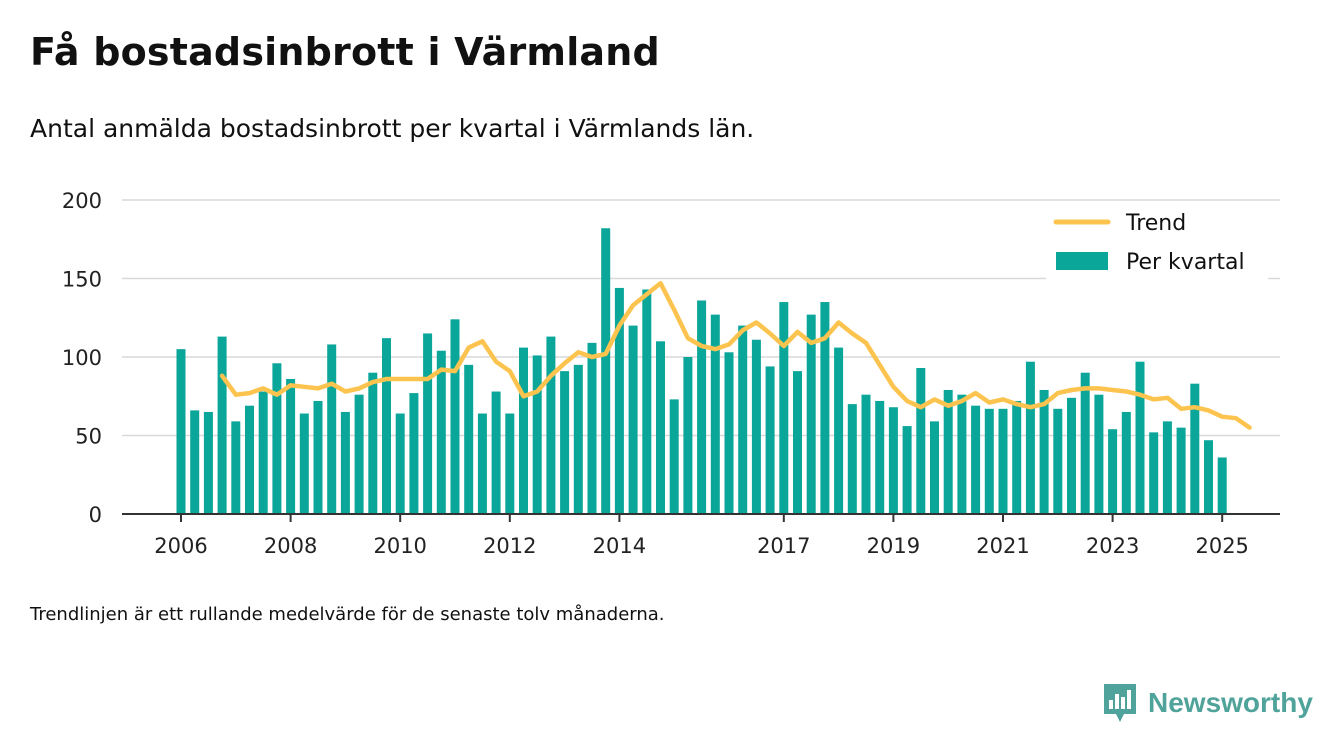 The image size is (1340, 753). What do you see at coordinates (1221, 546) in the screenshot?
I see `x-tick-label: 2025` at bounding box center [1221, 546].